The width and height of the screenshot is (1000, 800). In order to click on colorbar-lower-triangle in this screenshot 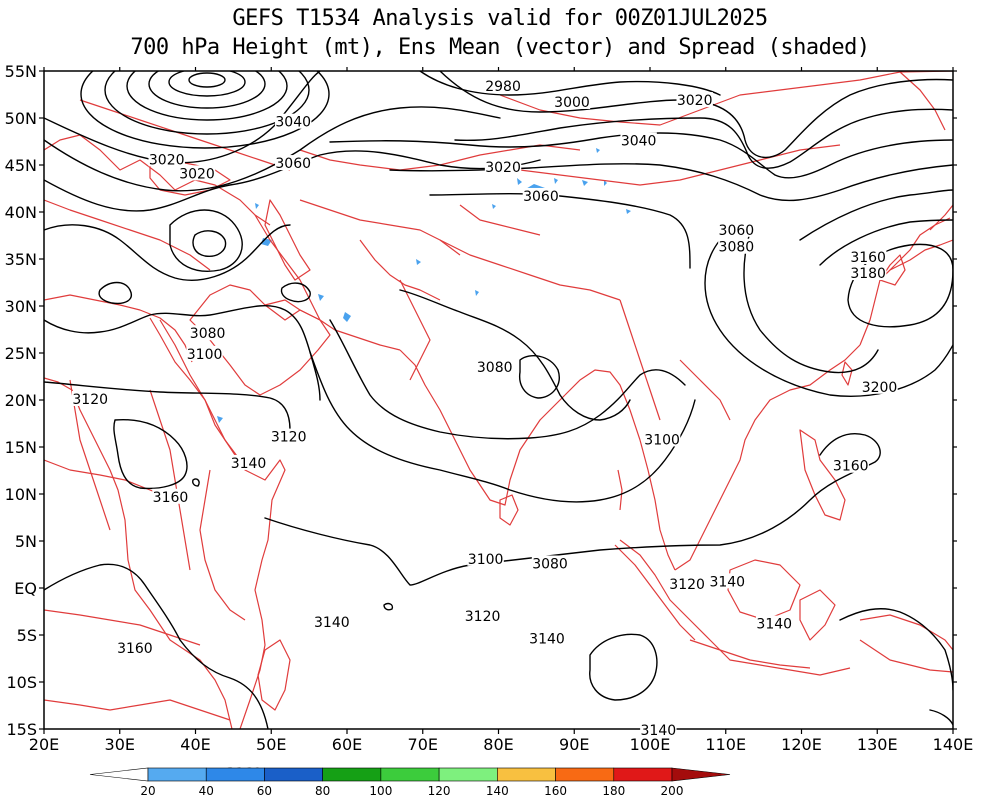, I will do `click(119, 774)`.